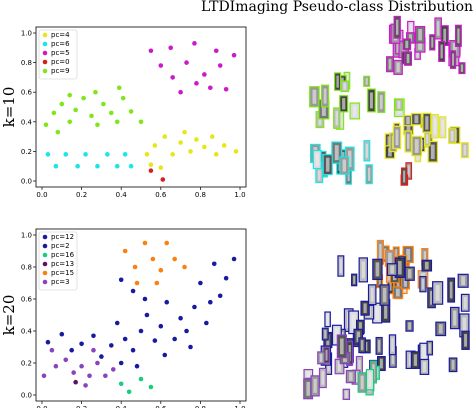  I want to click on y-tick-label: 0.6, so click(27, 93).